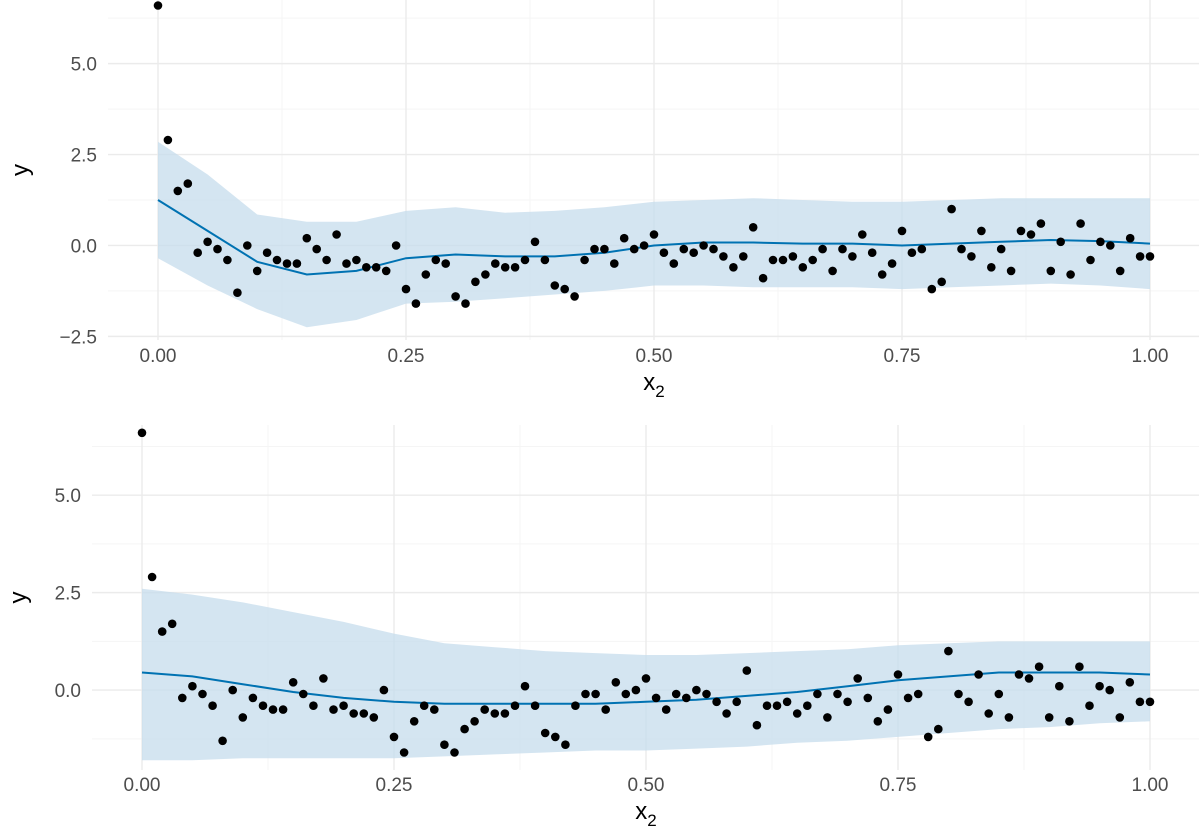 This screenshot has width=1199, height=834. I want to click on x-tick-label: 1.00, so click(1150, 356).